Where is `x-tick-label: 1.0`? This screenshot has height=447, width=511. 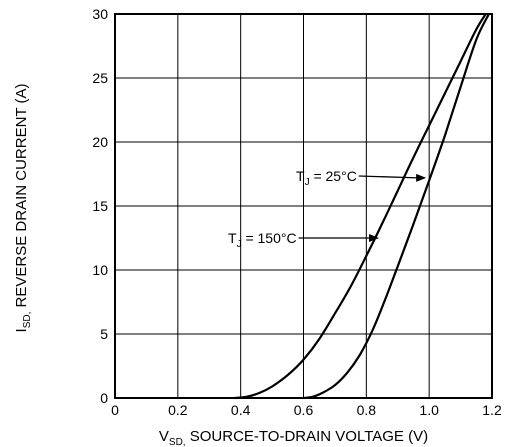
x-tick-label: 1.0 is located at coordinates (429, 410).